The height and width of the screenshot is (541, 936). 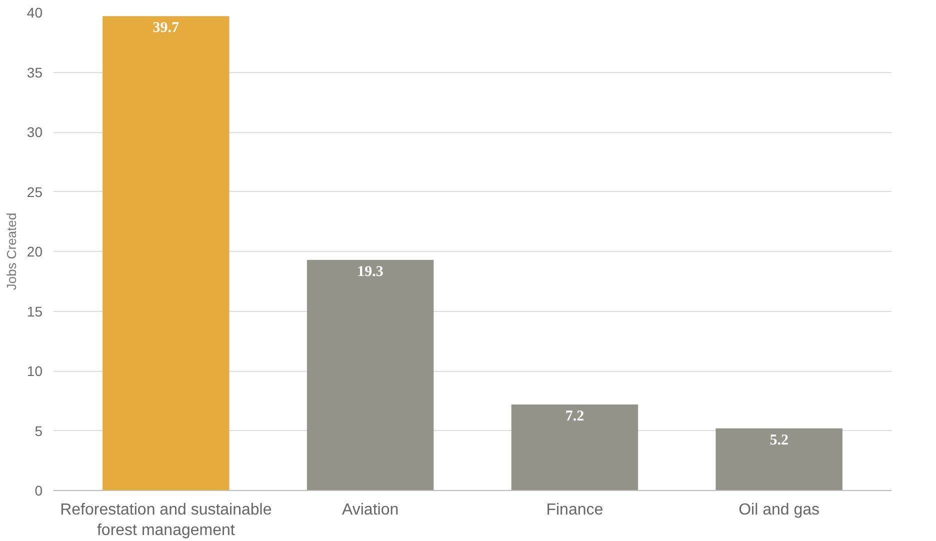 What do you see at coordinates (166, 520) in the screenshot?
I see `x-tick-label: Reforestation and sustainable forest management` at bounding box center [166, 520].